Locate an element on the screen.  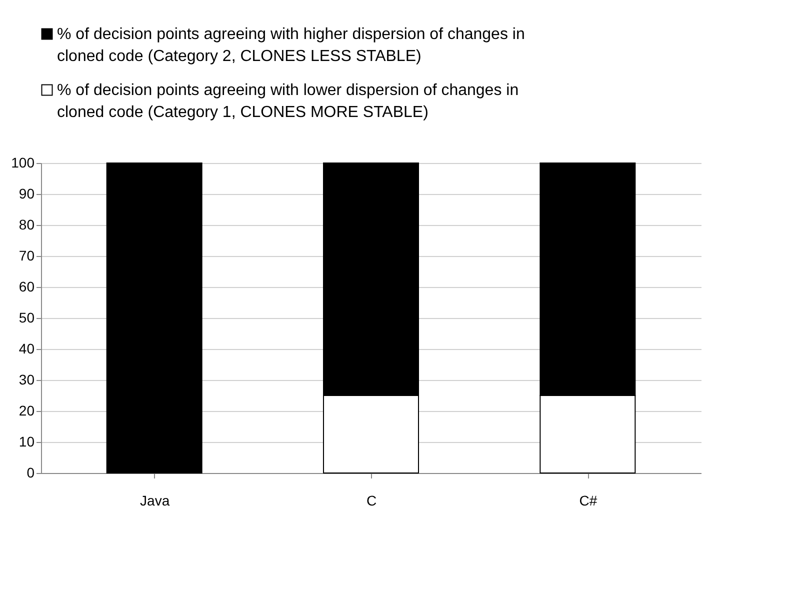
y-tick-label: 20 is located at coordinates (26, 410).